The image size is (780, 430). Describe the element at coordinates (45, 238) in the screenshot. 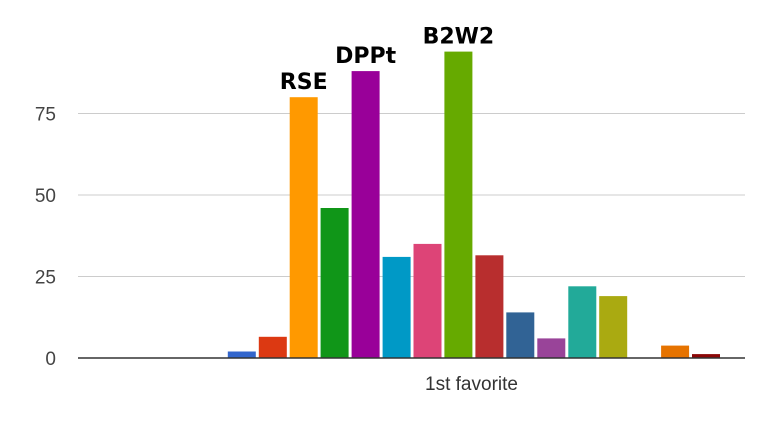

I see `y-axis-ticks: 0 25 50 75` at that location.